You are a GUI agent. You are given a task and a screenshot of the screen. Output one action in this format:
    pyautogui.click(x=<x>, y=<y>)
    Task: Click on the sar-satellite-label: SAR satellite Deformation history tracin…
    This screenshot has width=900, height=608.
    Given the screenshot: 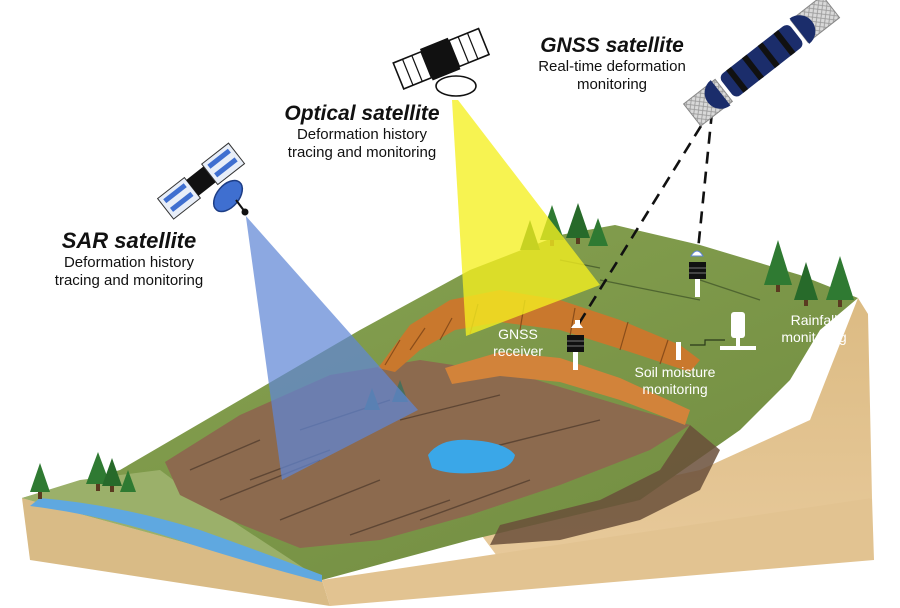 What is the action you would take?
    pyautogui.click(x=129, y=259)
    